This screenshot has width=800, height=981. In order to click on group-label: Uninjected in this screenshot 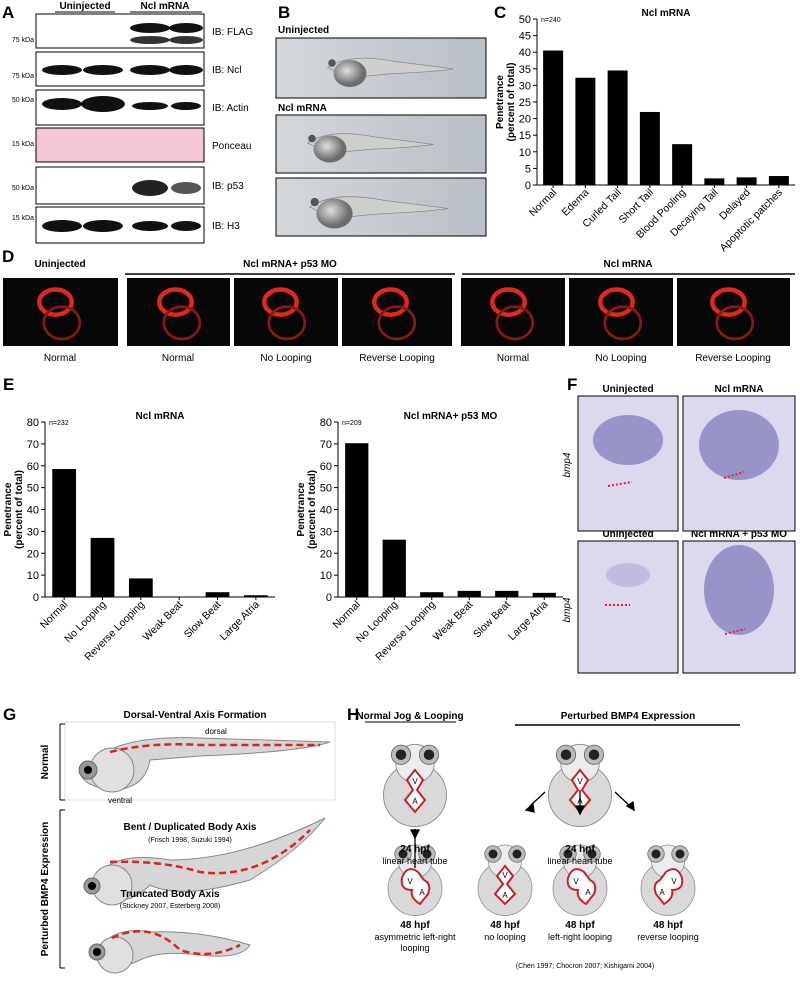, I will do `click(59, 264)`.